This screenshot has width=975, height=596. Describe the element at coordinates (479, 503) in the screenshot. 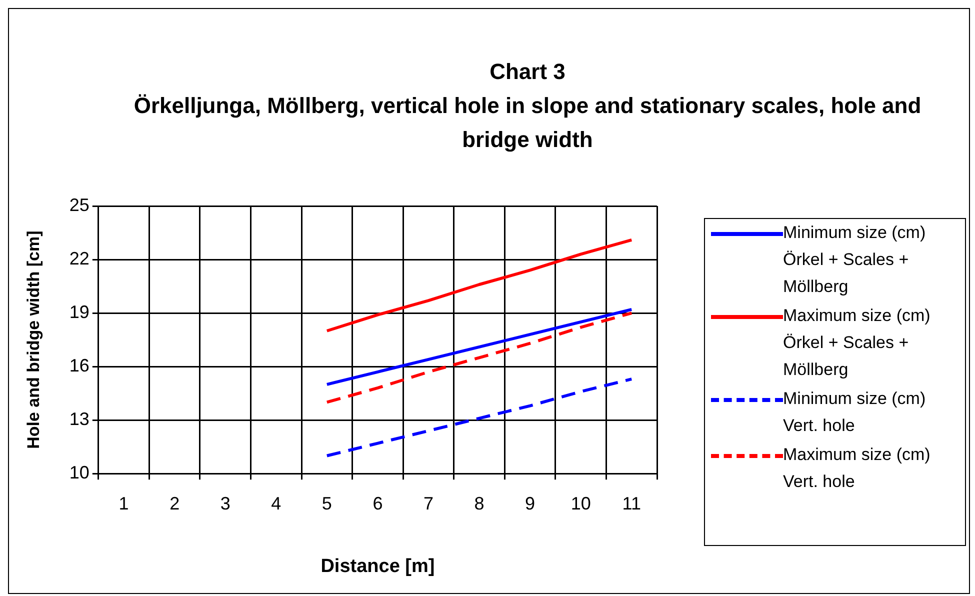

I see `x-tick-label: 8` at that location.